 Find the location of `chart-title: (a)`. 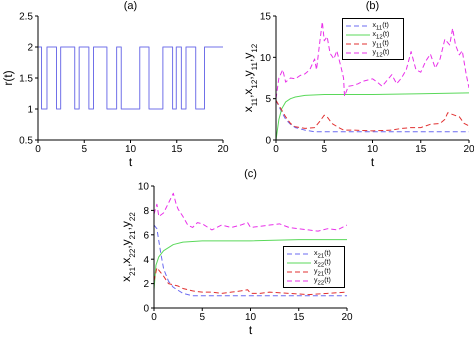

chart-title: (a) is located at coordinates (130, 6).